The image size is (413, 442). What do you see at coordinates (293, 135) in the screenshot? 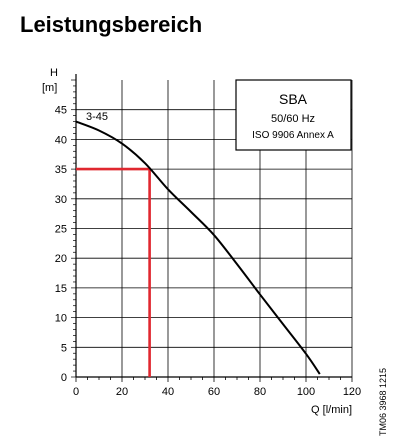
I see `legend-line-3: ISO 9906 Annex A` at bounding box center [293, 135].